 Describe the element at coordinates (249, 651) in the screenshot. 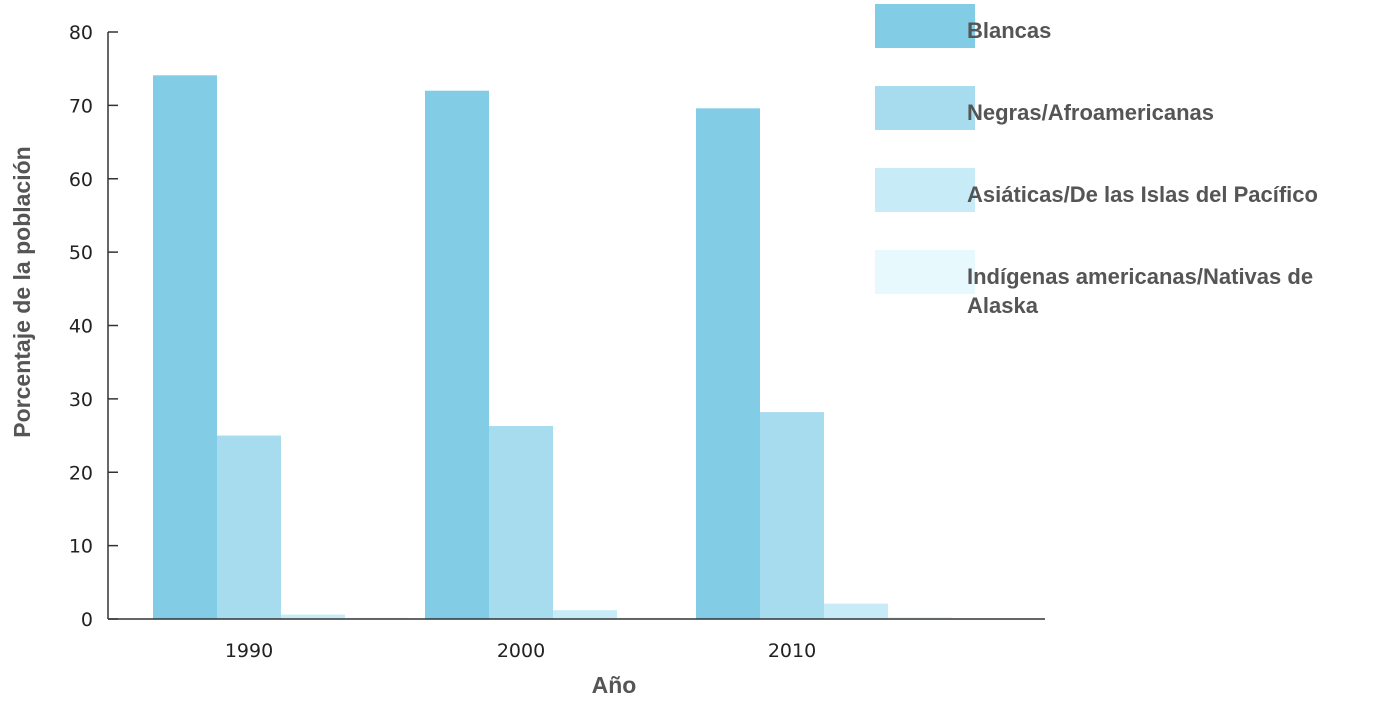

I see `x-tick-label: 1990` at that location.